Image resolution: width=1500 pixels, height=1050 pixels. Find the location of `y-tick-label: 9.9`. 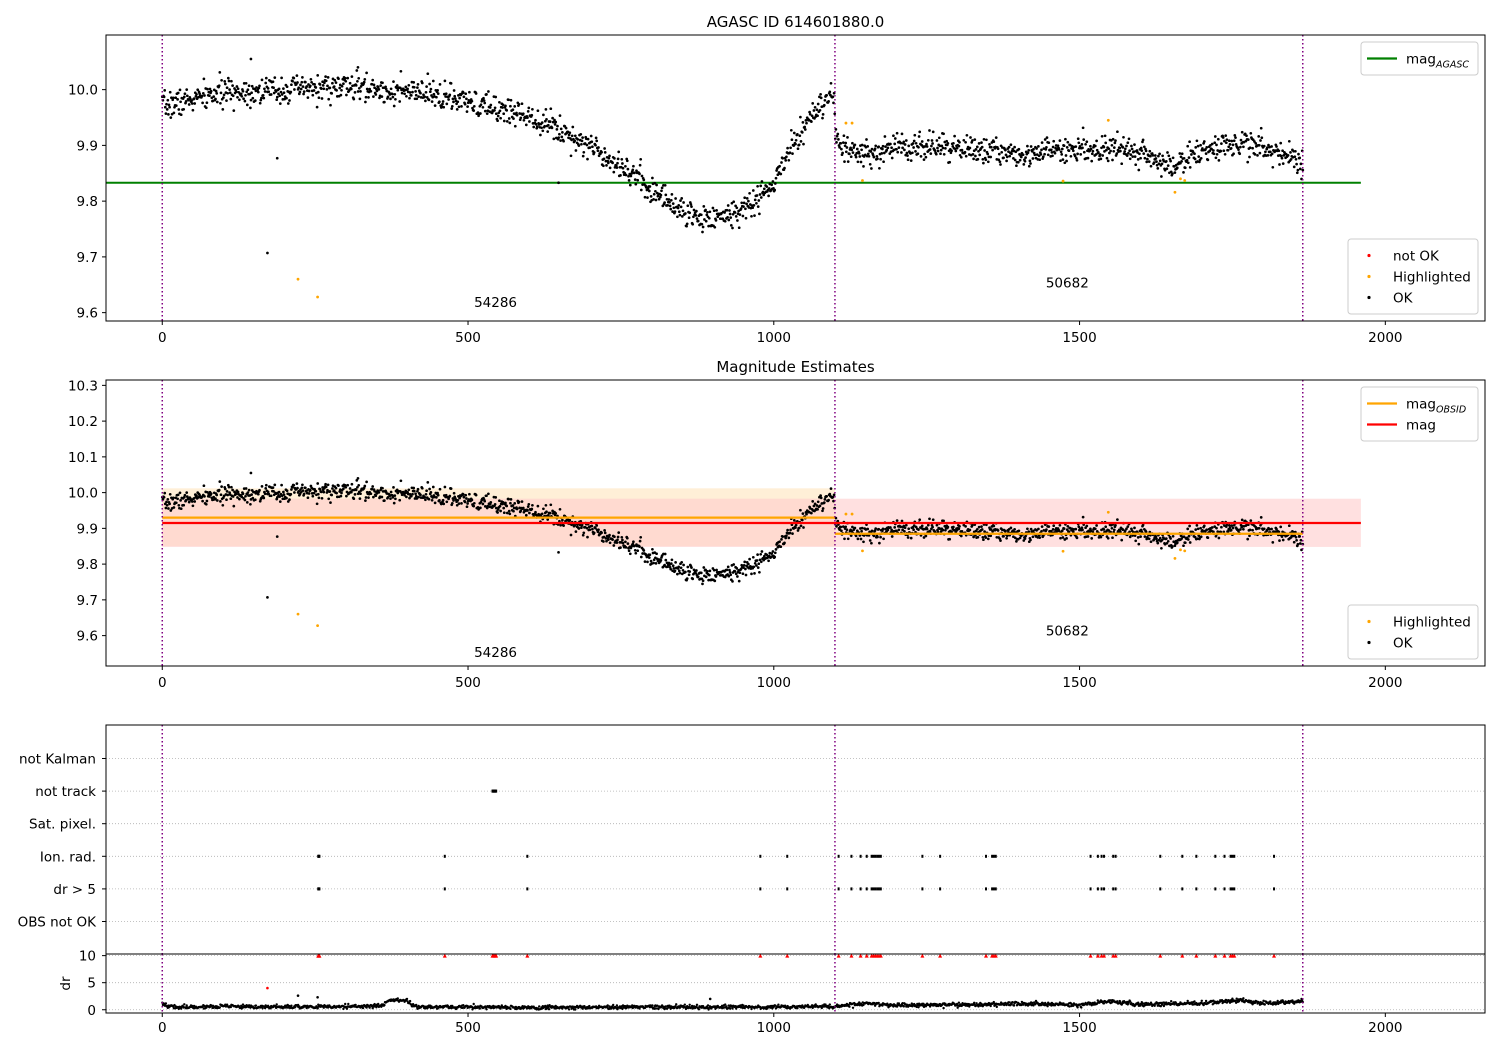

y-tick-label: 9.9 is located at coordinates (87, 529).